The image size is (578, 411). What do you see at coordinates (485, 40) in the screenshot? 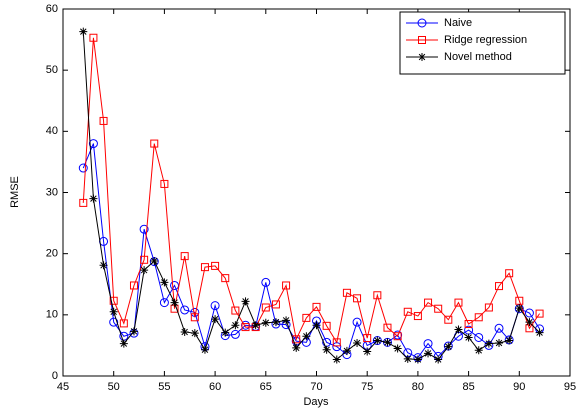
I see `legend-label: Ridge regression` at bounding box center [485, 40].